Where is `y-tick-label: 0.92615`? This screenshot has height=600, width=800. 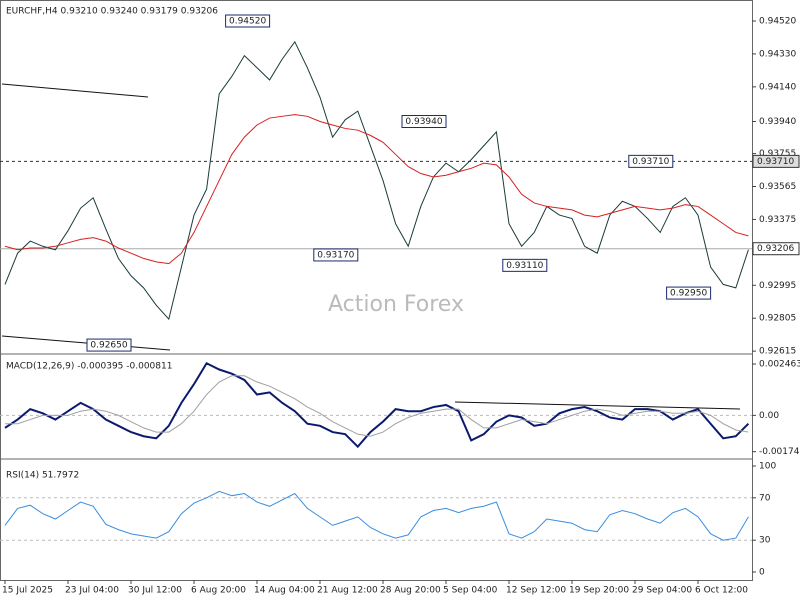 y-tick-label: 0.92615 is located at coordinates (777, 352).